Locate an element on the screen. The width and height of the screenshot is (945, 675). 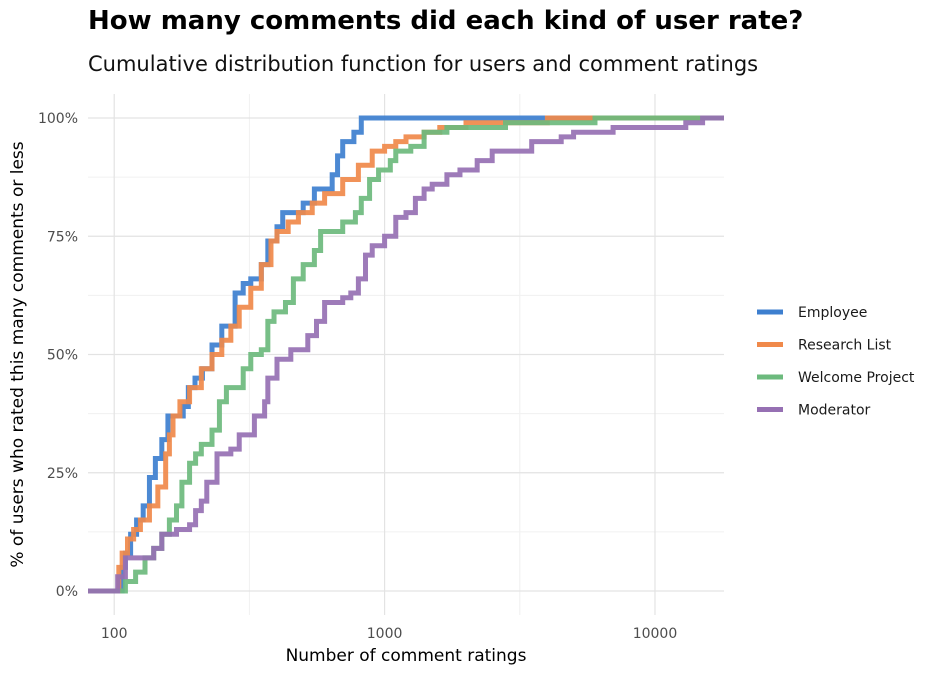
x-axis-ticks: 100 1000 10000 is located at coordinates (389, 634).